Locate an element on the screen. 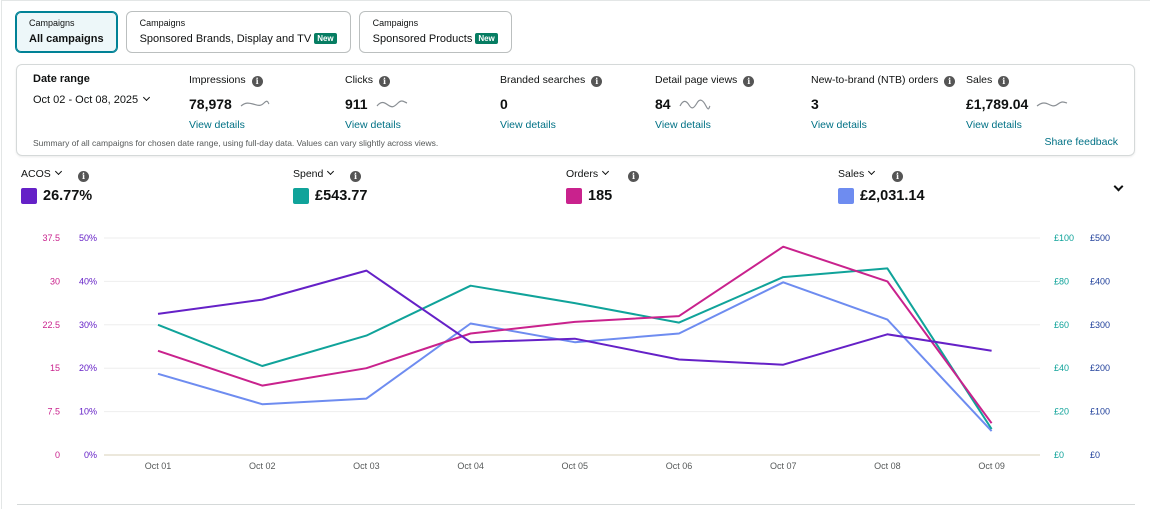  divider is located at coordinates (576, 504).